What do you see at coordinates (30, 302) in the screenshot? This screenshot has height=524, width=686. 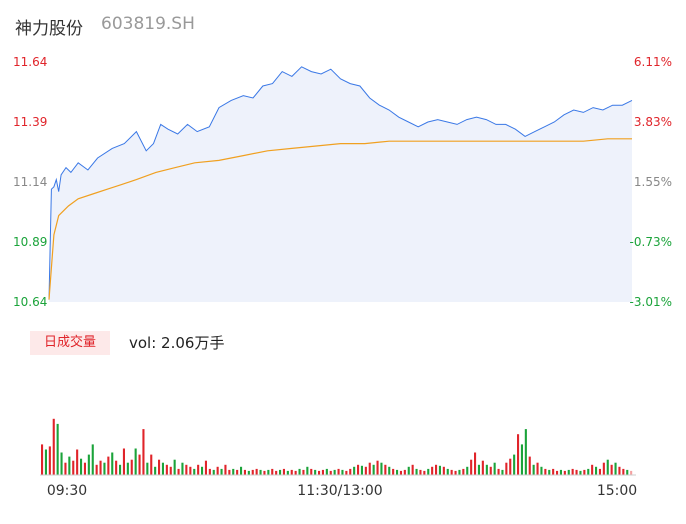 I see `price-tick-label: 10.64` at bounding box center [30, 302].